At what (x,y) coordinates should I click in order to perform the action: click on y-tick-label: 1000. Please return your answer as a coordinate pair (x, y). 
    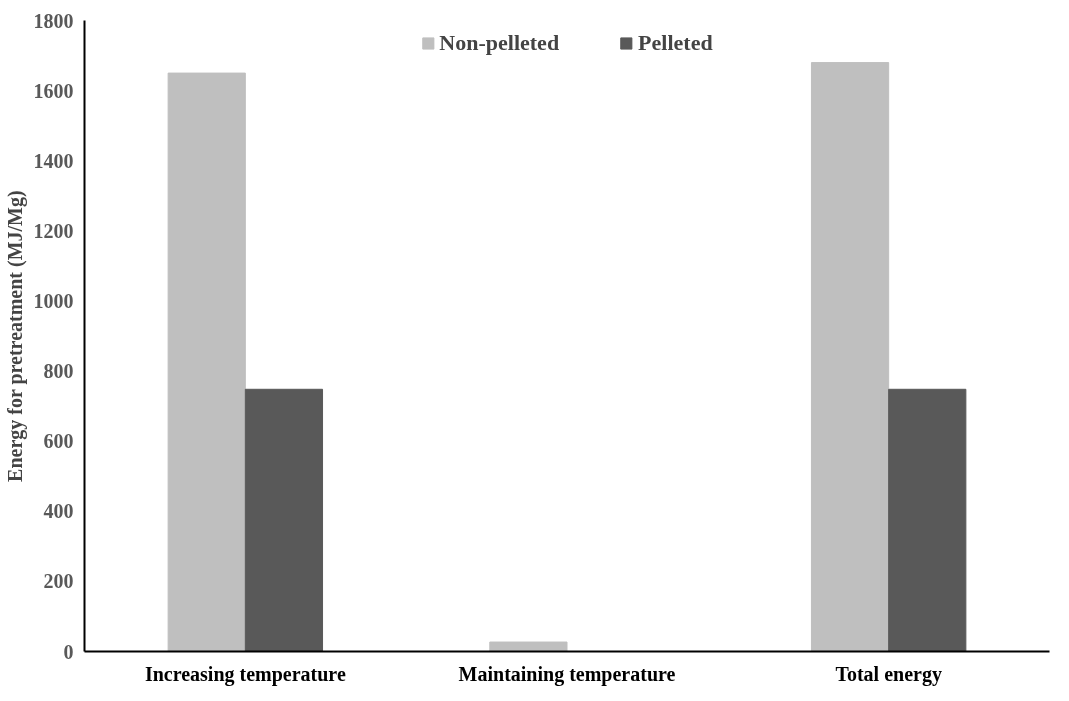
    Looking at the image, I should click on (53, 300).